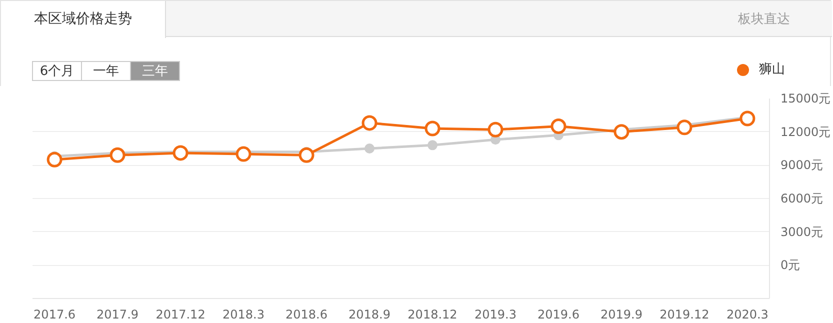  What do you see at coordinates (805, 131) in the screenshot?
I see `y-tick-label: 12000元` at bounding box center [805, 131].